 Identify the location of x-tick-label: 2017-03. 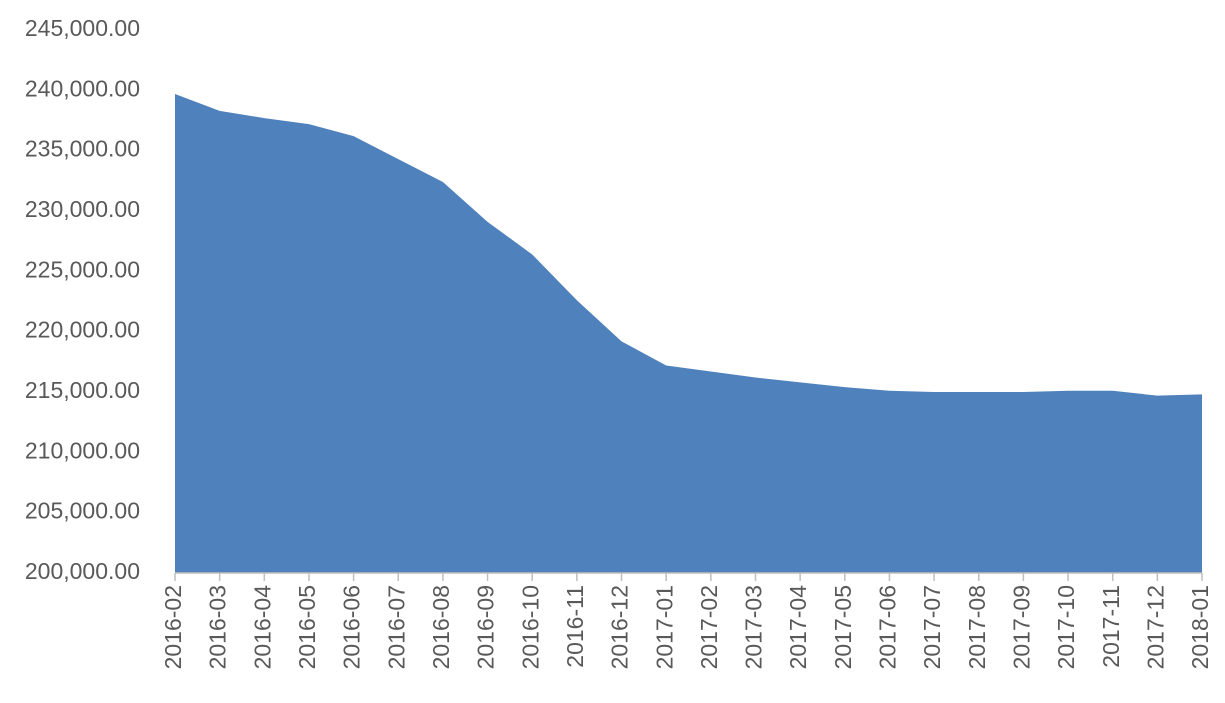
(754, 627).